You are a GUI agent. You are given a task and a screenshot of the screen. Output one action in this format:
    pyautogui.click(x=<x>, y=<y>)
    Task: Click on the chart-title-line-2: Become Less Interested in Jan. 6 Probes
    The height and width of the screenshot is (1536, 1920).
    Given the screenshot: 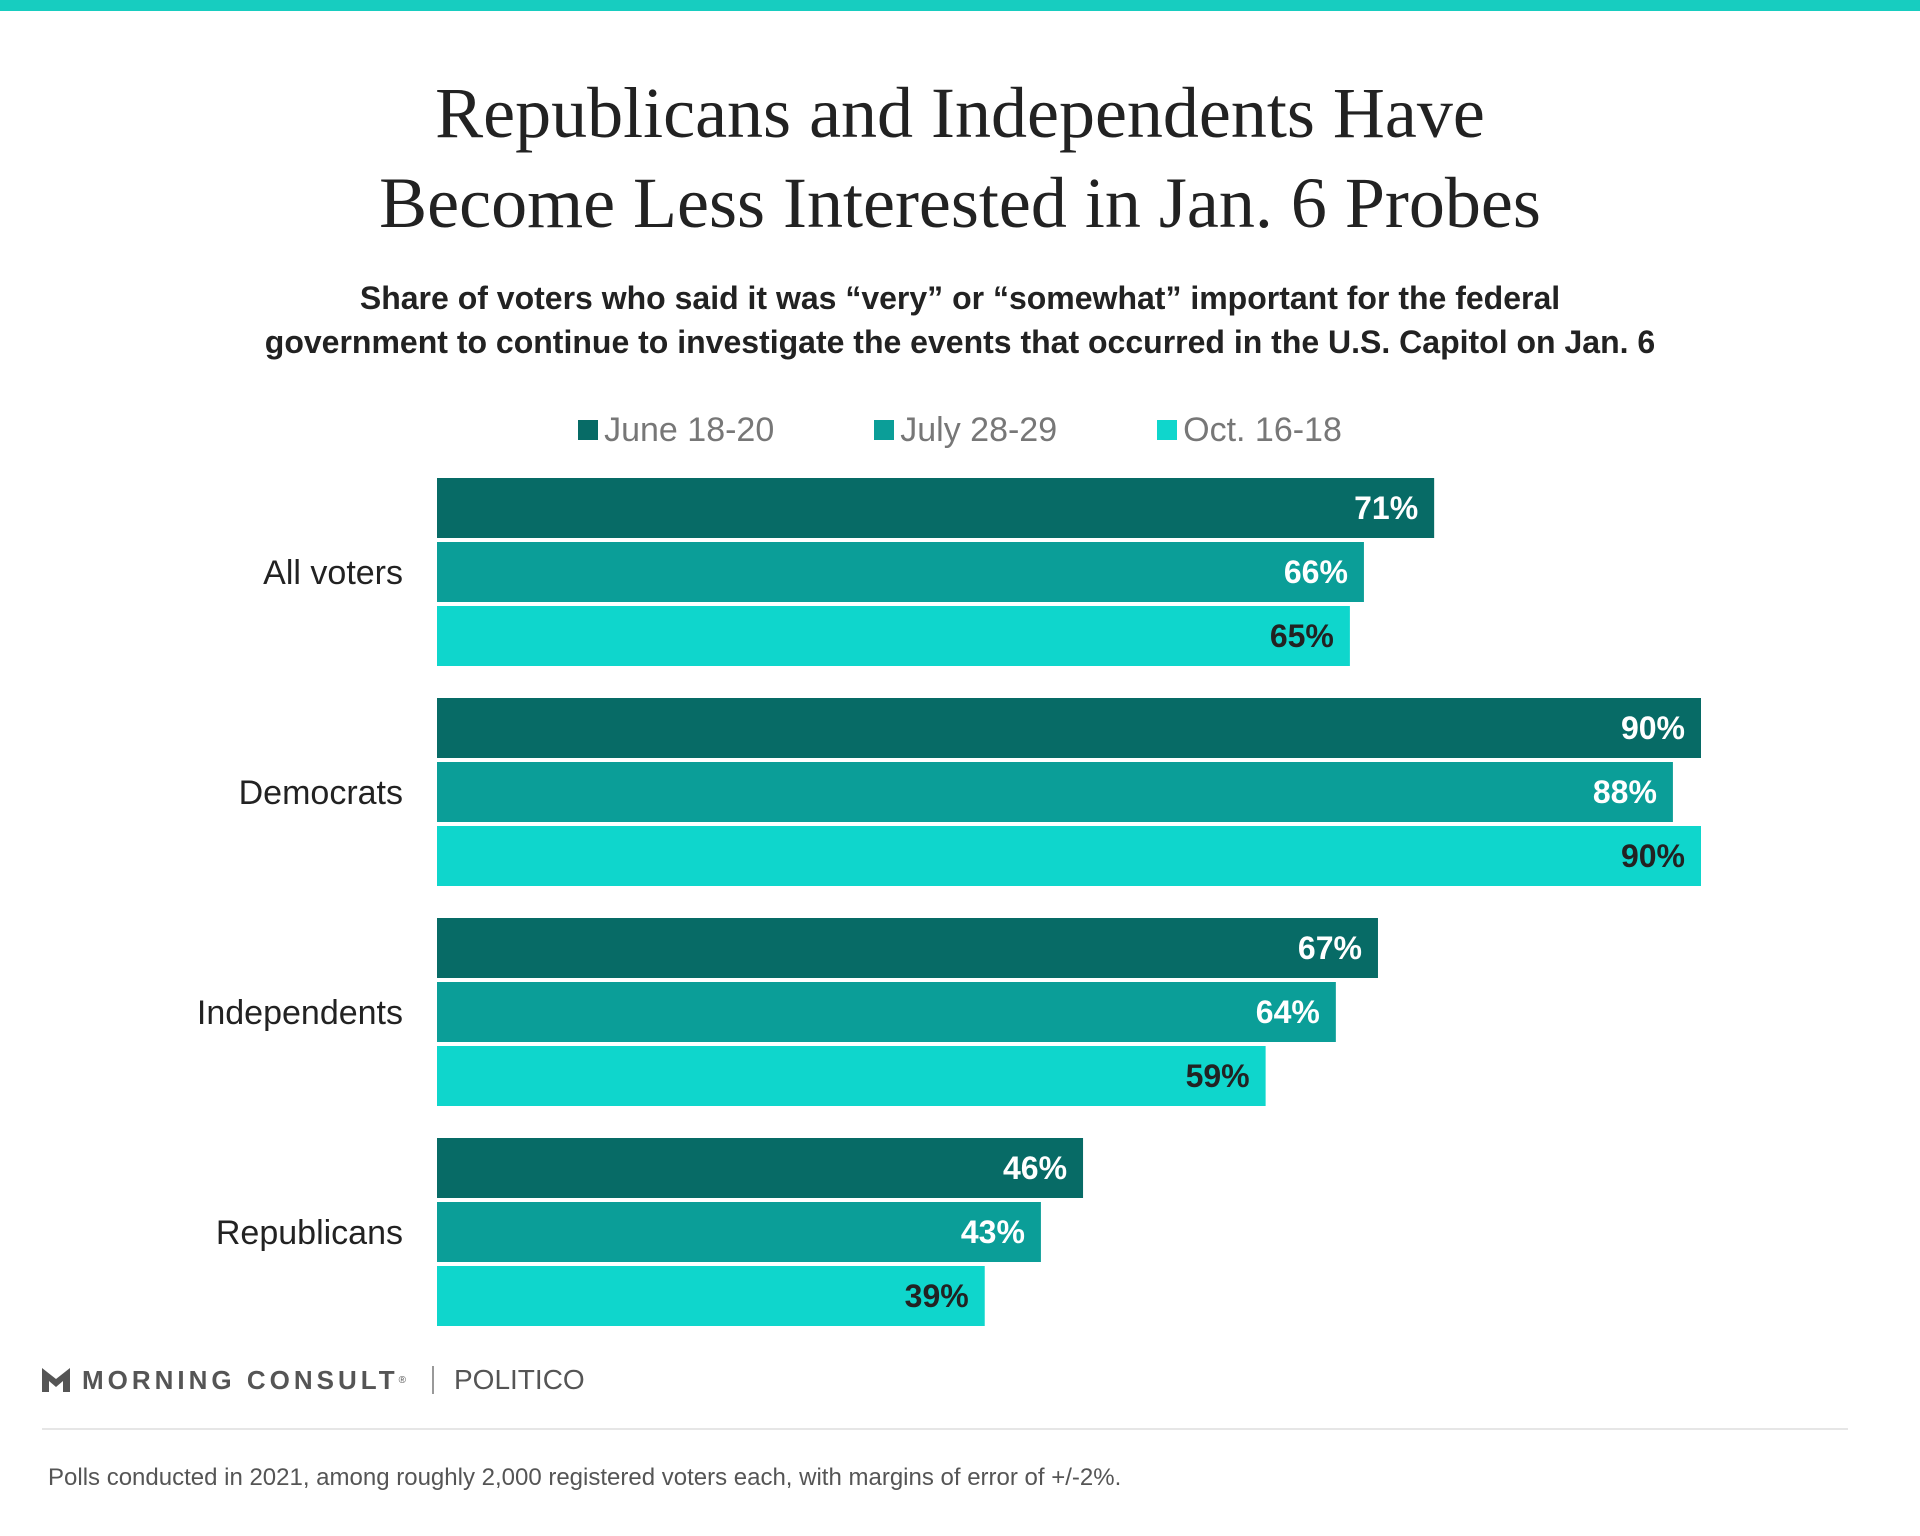 What is the action you would take?
    pyautogui.click(x=960, y=203)
    